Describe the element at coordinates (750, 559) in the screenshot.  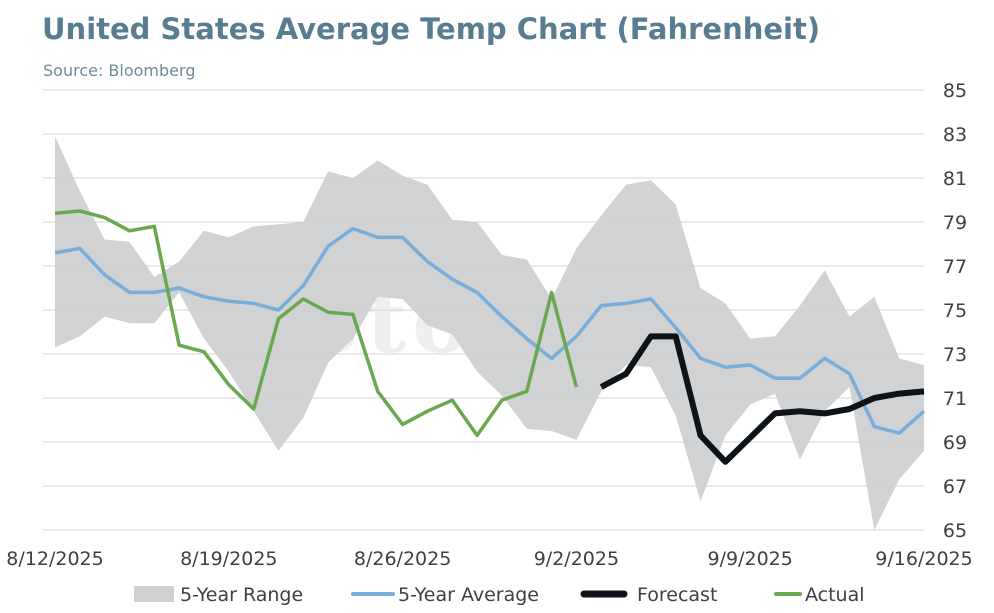
I see `x-tick-label: 9/9/2025` at that location.